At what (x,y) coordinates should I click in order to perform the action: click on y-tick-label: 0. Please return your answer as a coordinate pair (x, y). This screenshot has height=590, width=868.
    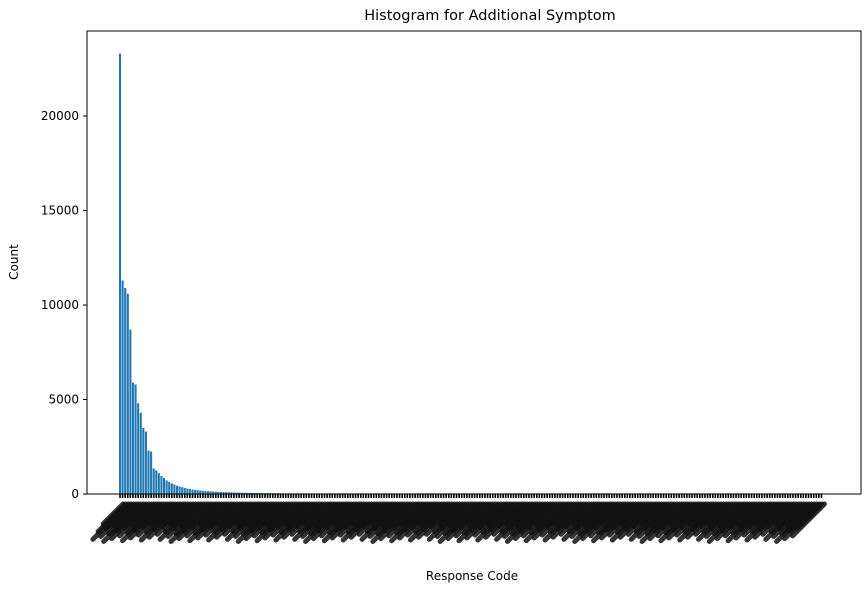
    Looking at the image, I should click on (75, 494).